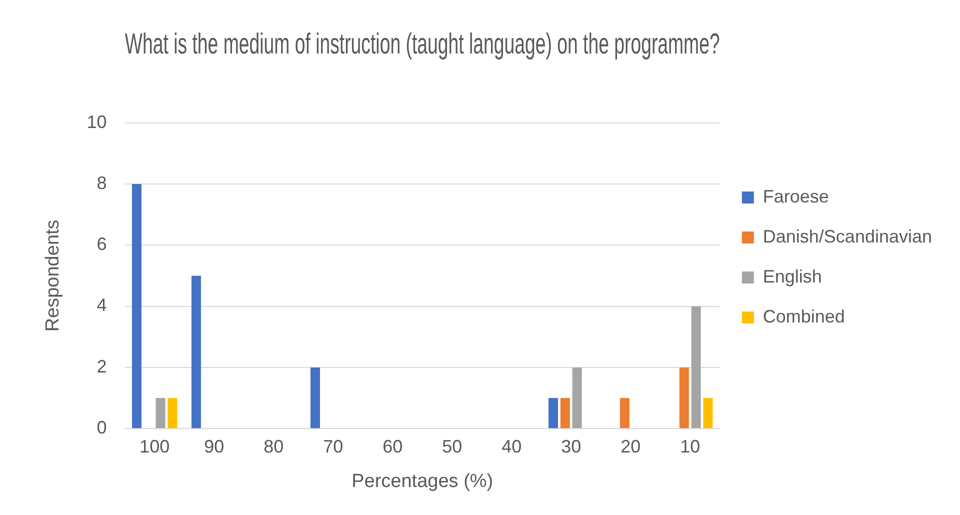 This screenshot has height=515, width=960. What do you see at coordinates (422, 44) in the screenshot?
I see `chart-title: What is the medium of instruction (taught language) on the programme?` at bounding box center [422, 44].